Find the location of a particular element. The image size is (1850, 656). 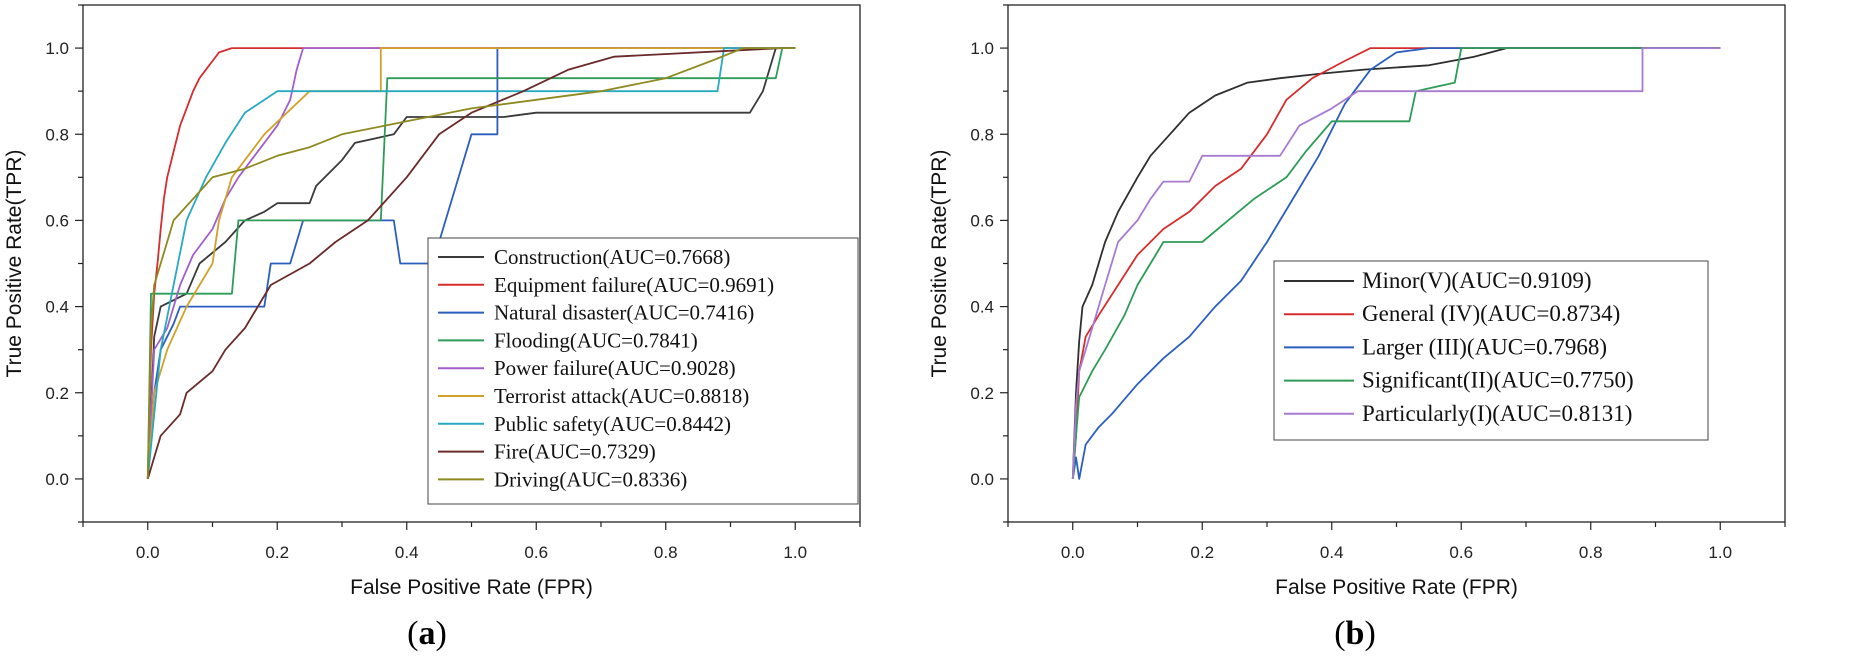

panel-b-legend-entry-particularly-i: Particularly(I)(AUC=0.8131) is located at coordinates (1497, 413).